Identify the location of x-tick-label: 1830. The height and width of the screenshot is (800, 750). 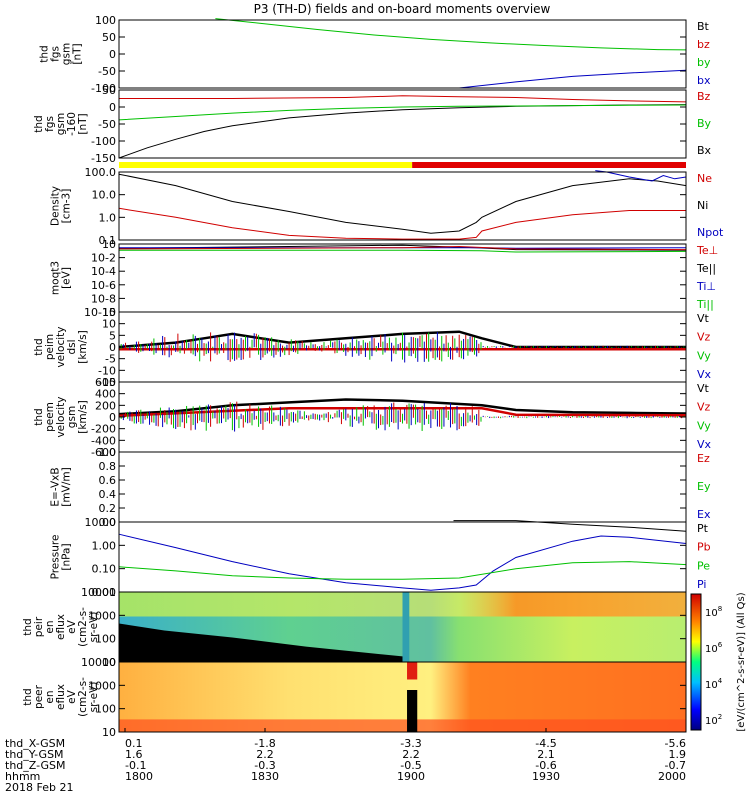
(265, 776).